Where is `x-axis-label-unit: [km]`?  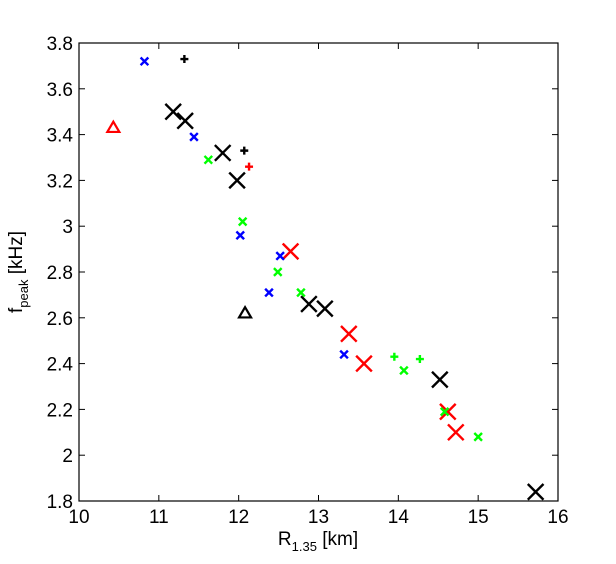
x-axis-label-unit: [km] is located at coordinates (337, 539).